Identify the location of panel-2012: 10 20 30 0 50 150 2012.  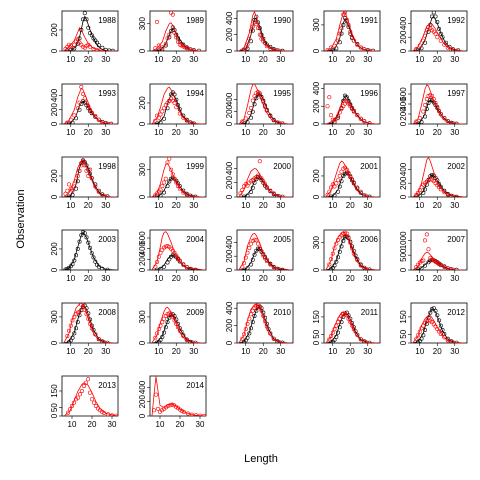
(433, 329).